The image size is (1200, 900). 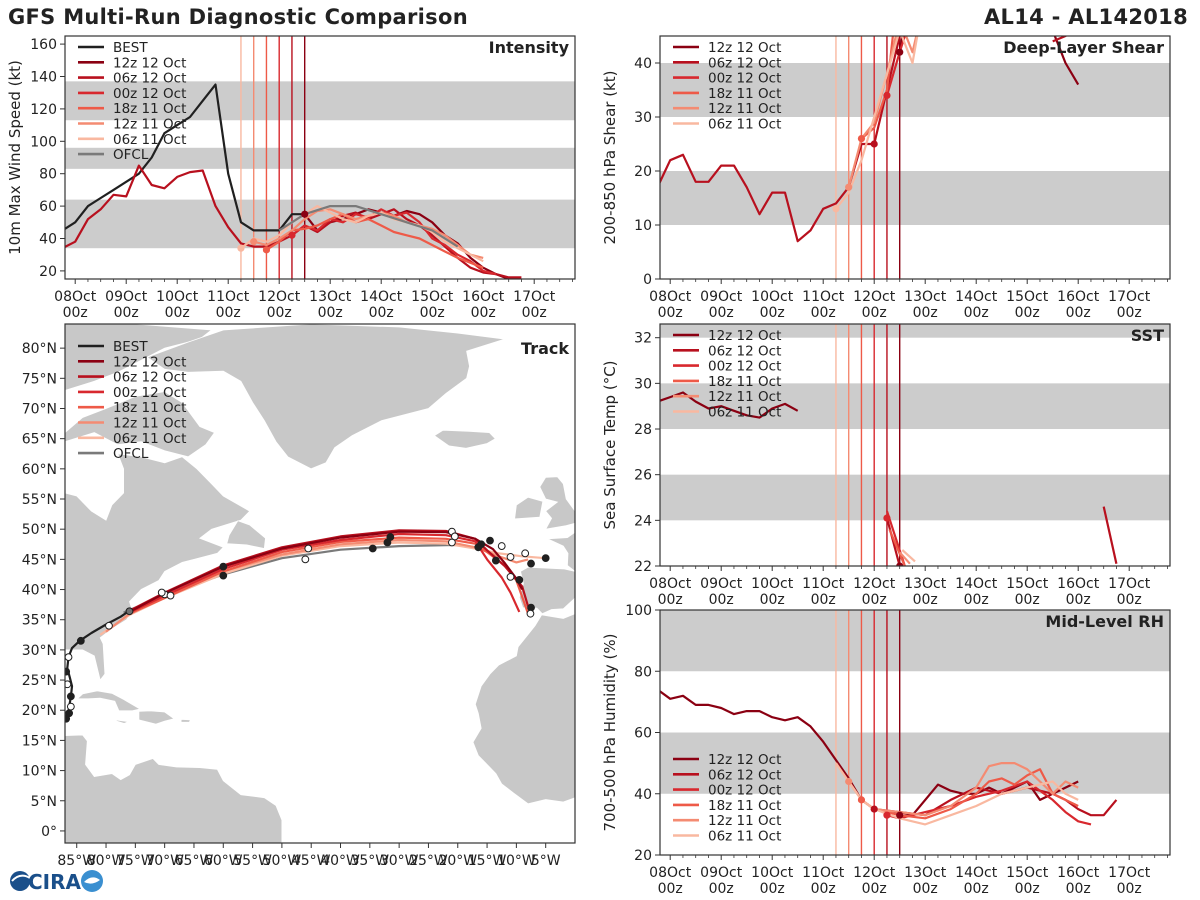 I want to click on track-ytick-label-12: 60°N, so click(x=39, y=470).